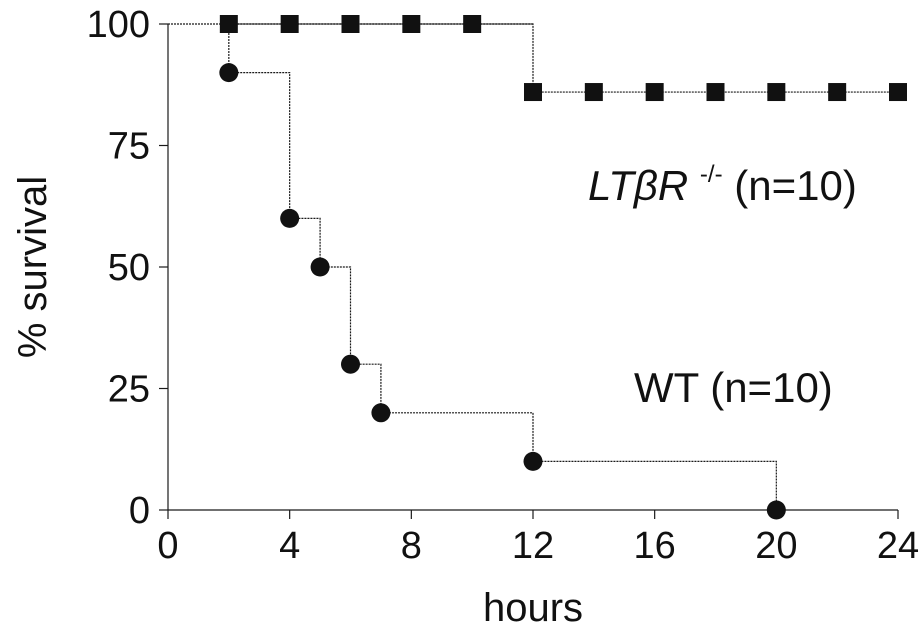 The image size is (920, 633). I want to click on y-tick-label: 75, so click(129, 147).